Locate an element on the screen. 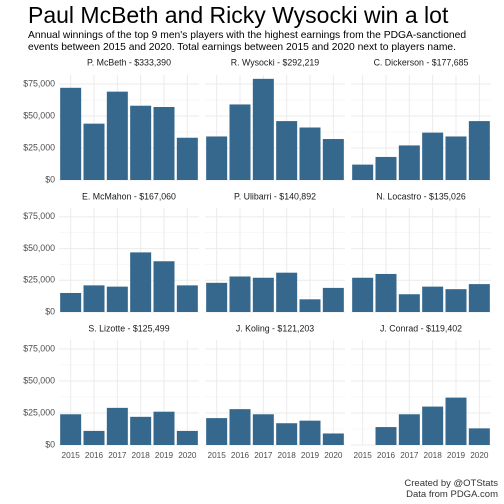 Image resolution: width=504 pixels, height=504 pixels. chart-caption: Created by @OTStats Data from PDGA.com is located at coordinates (451, 489).